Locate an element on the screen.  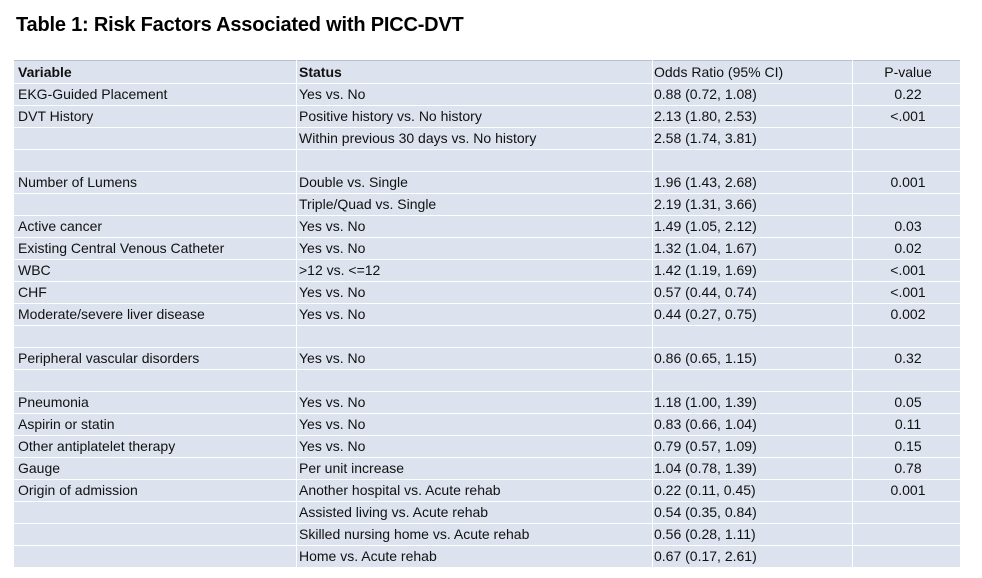
column-header-p-value: P-value is located at coordinates (908, 72).